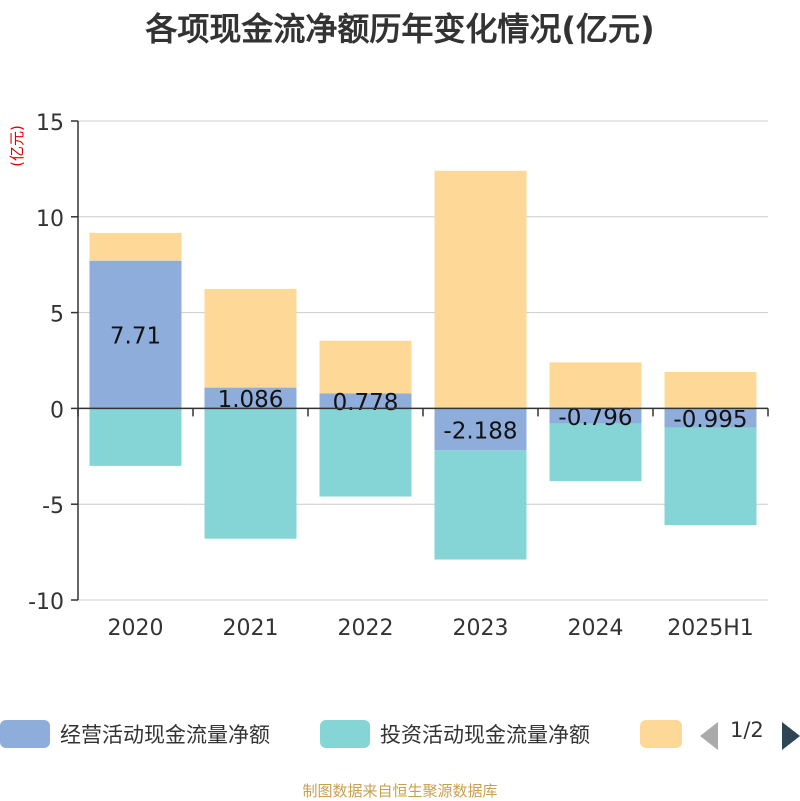 The height and width of the screenshot is (801, 800). I want to click on y-tick-label: 5, so click(57, 315).